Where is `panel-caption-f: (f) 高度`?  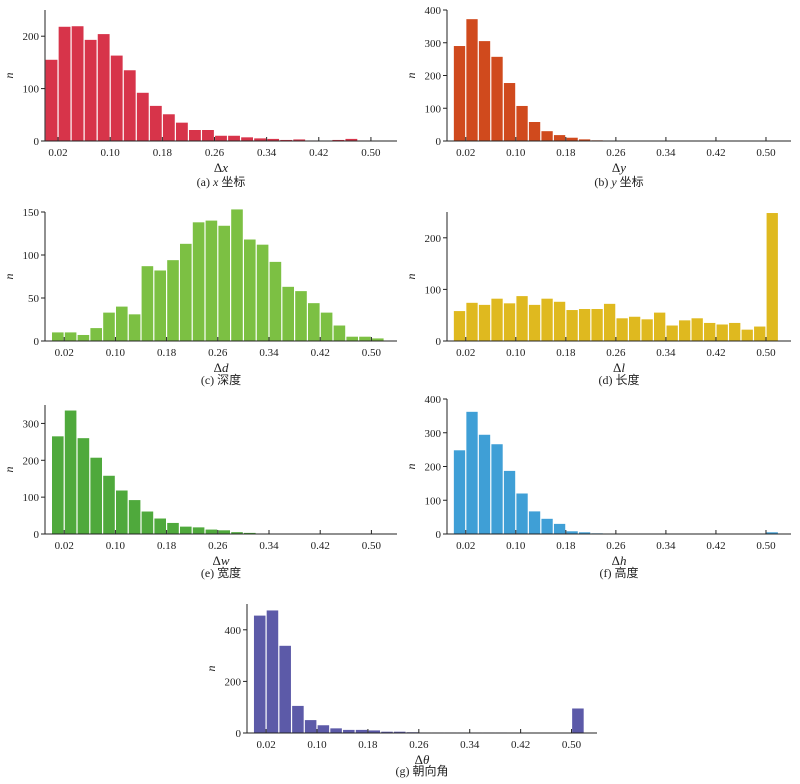
panel-caption-f: (f) 高度 is located at coordinates (618, 572).